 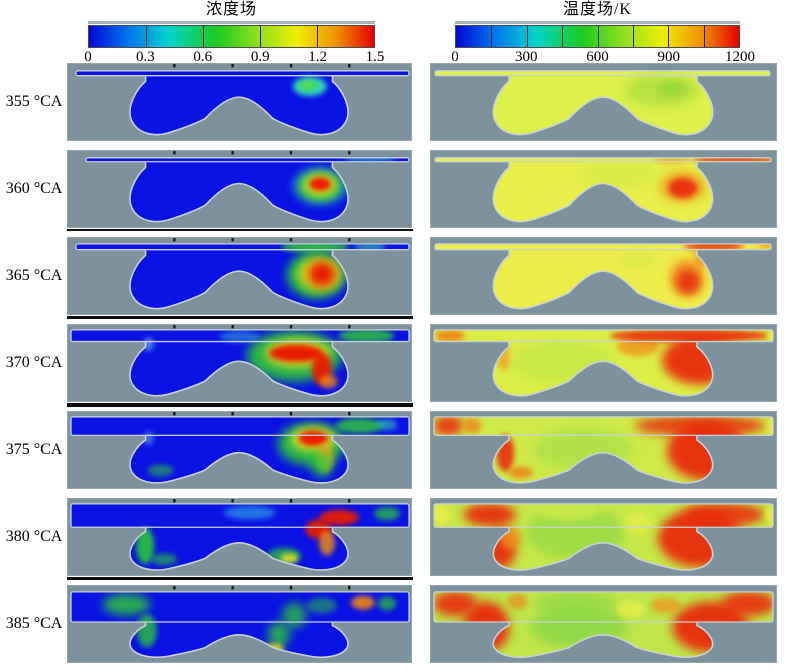 I want to click on temperature-colorbar: 温度场/K 0 300 600 900 1200, so click(x=603, y=35).